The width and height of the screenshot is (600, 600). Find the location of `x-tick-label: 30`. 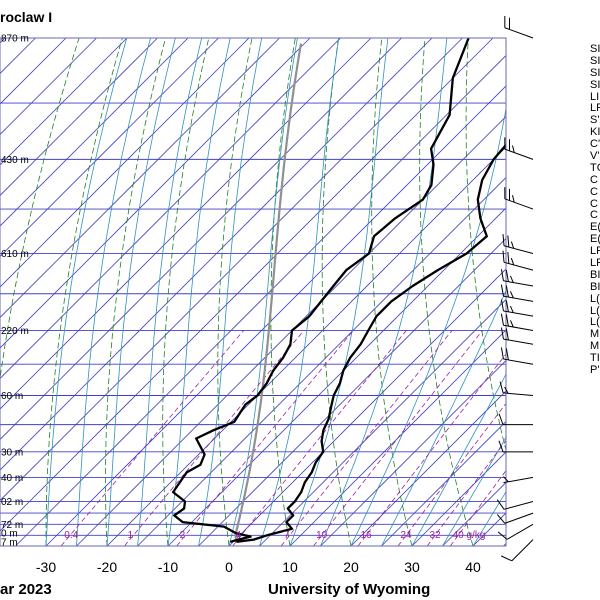

x-tick-label: 30 is located at coordinates (412, 567).